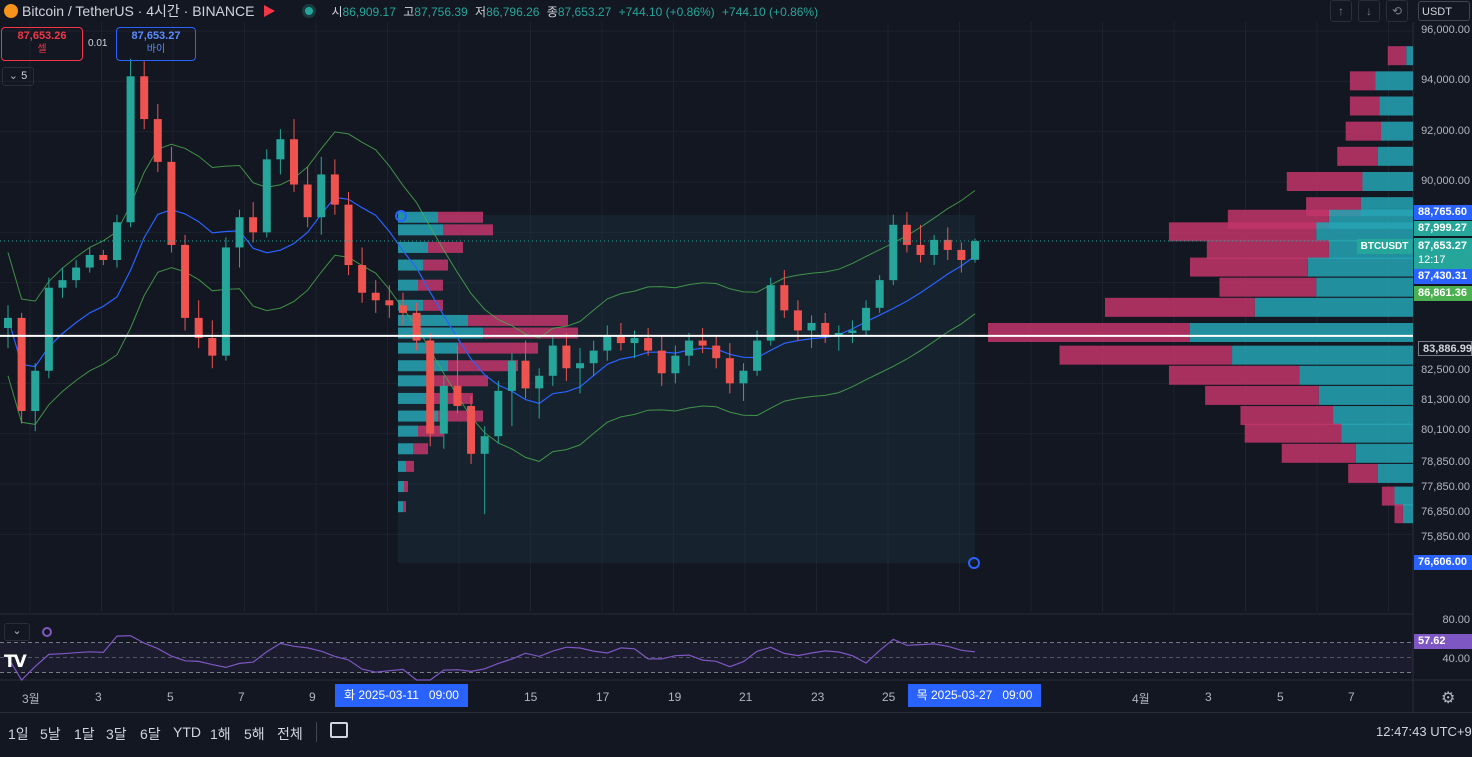 Image resolution: width=1472 pixels, height=757 pixels. I want to click on green-line-tag-1: 87,999.27, so click(1443, 228).